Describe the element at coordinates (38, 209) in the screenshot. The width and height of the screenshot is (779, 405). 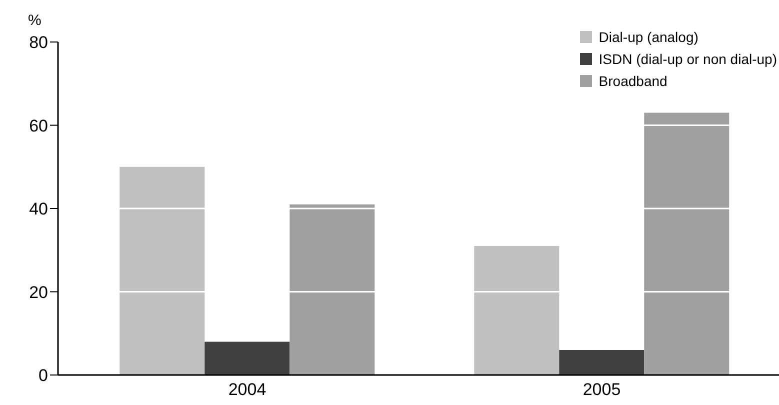
I see `y-tick-label: 40` at that location.